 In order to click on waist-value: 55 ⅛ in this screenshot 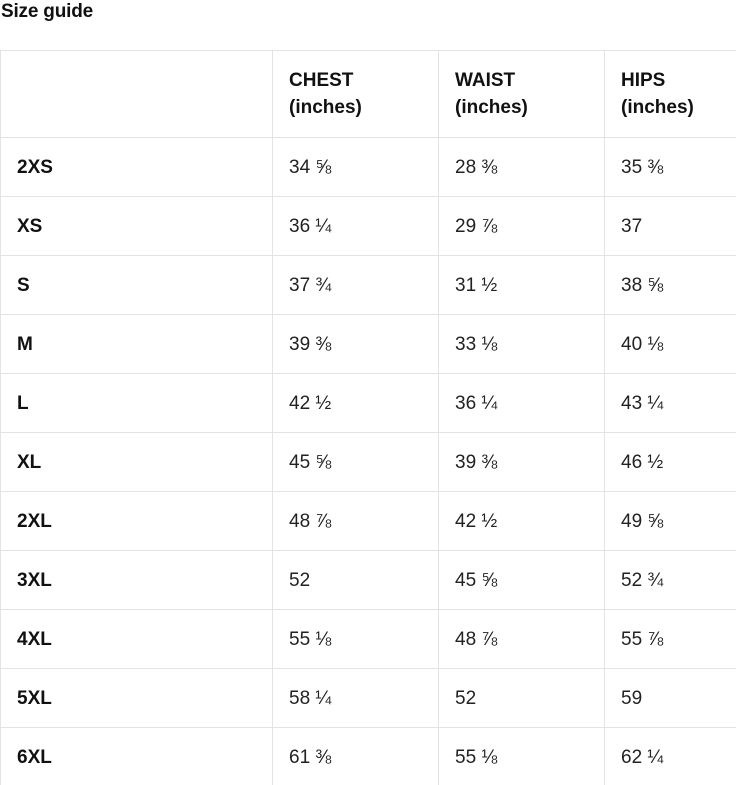, I will do `click(521, 756)`.